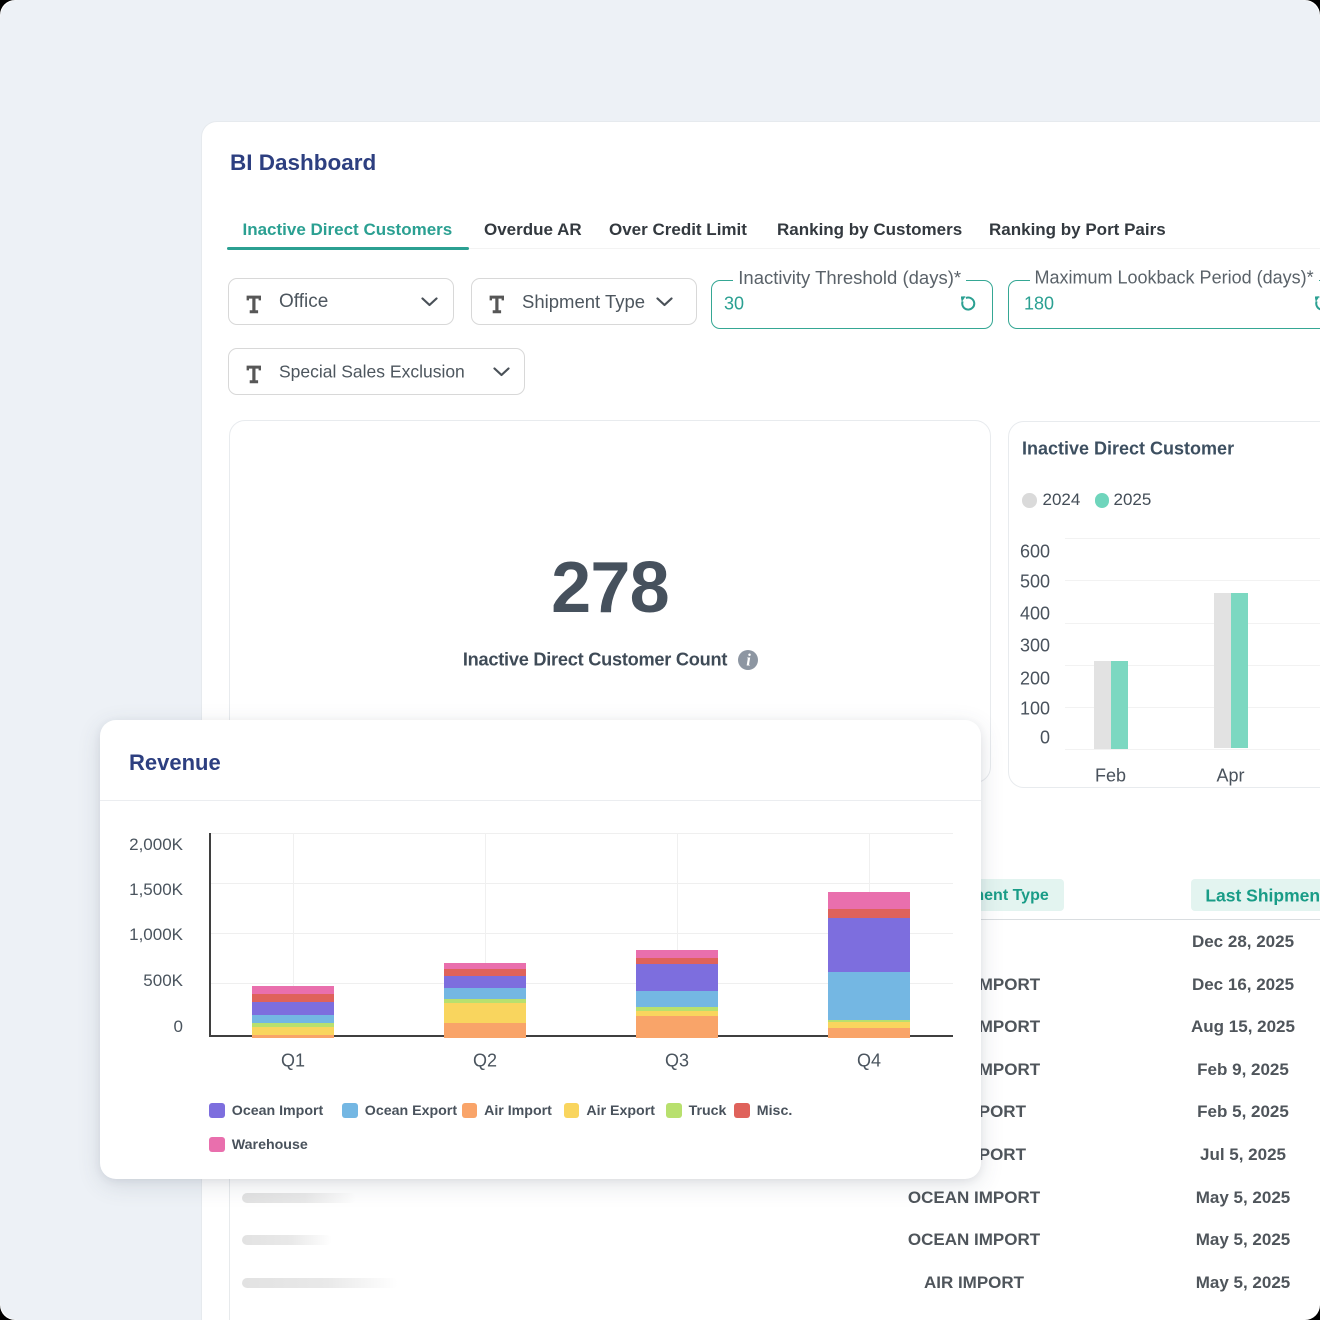 The image size is (1320, 1320). Describe the element at coordinates (748, 660) in the screenshot. I see `svg-text: i` at that location.